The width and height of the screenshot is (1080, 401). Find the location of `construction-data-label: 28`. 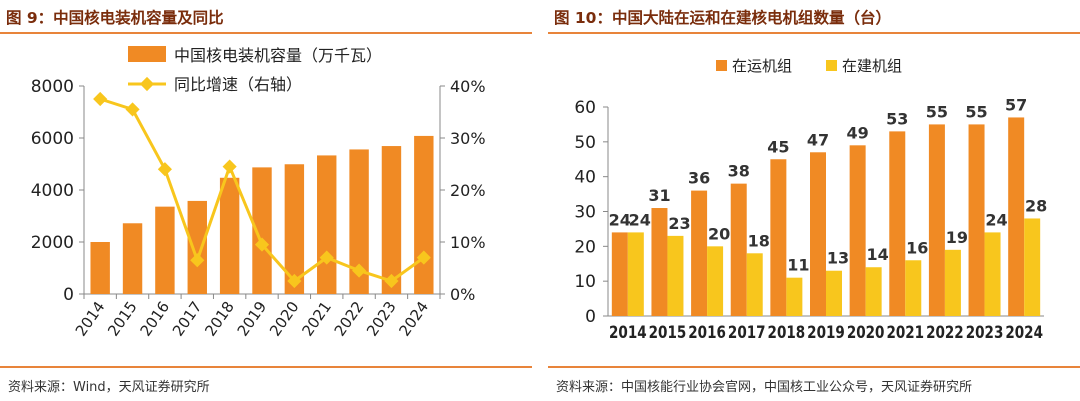

construction-data-label: 28 is located at coordinates (1036, 205).